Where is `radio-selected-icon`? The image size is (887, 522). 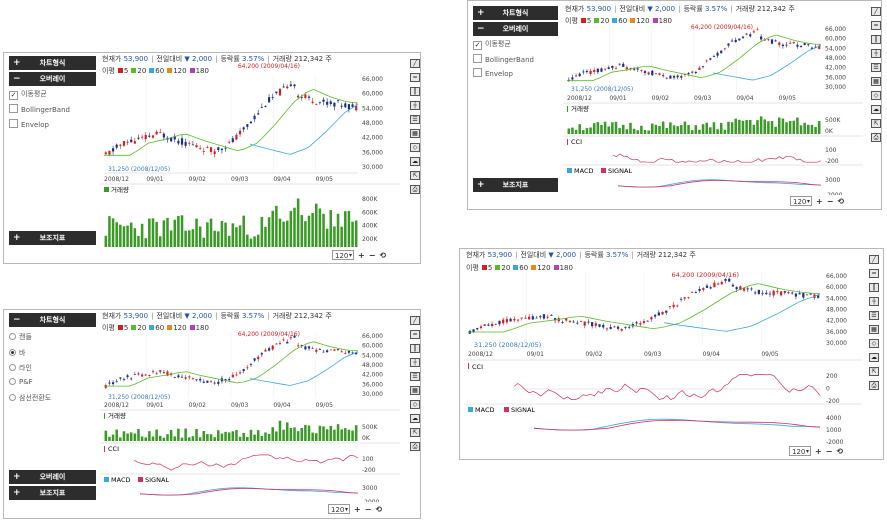
radio-selected-icon is located at coordinates (12, 352).